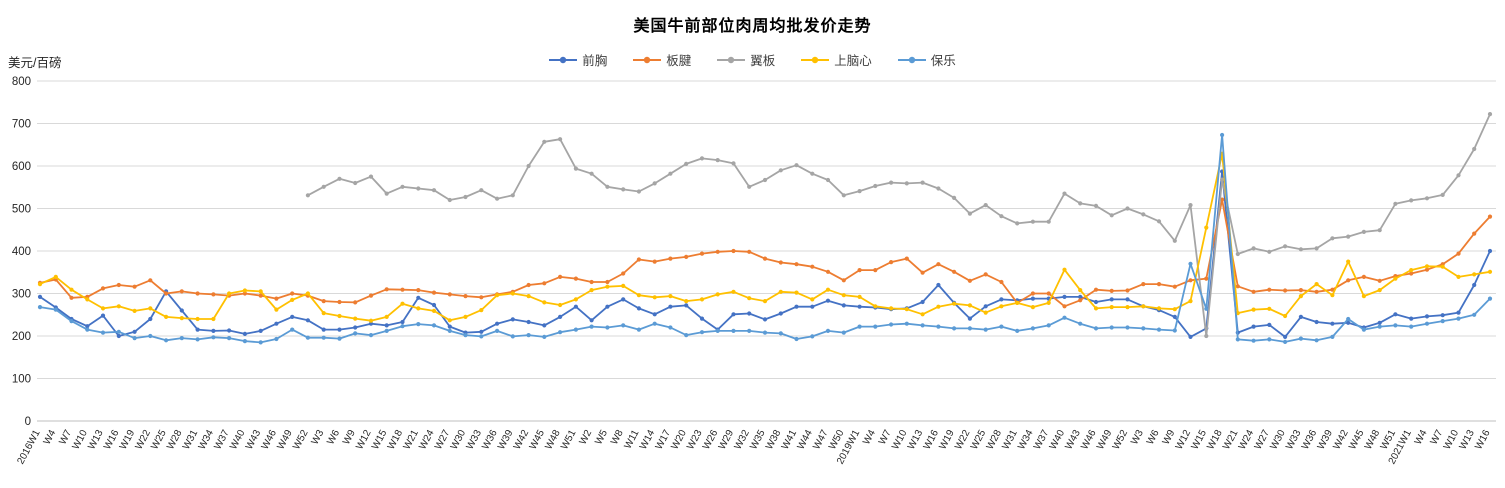  What do you see at coordinates (1215, 440) in the screenshot?
I see `x-tick-label: W18` at bounding box center [1215, 440].